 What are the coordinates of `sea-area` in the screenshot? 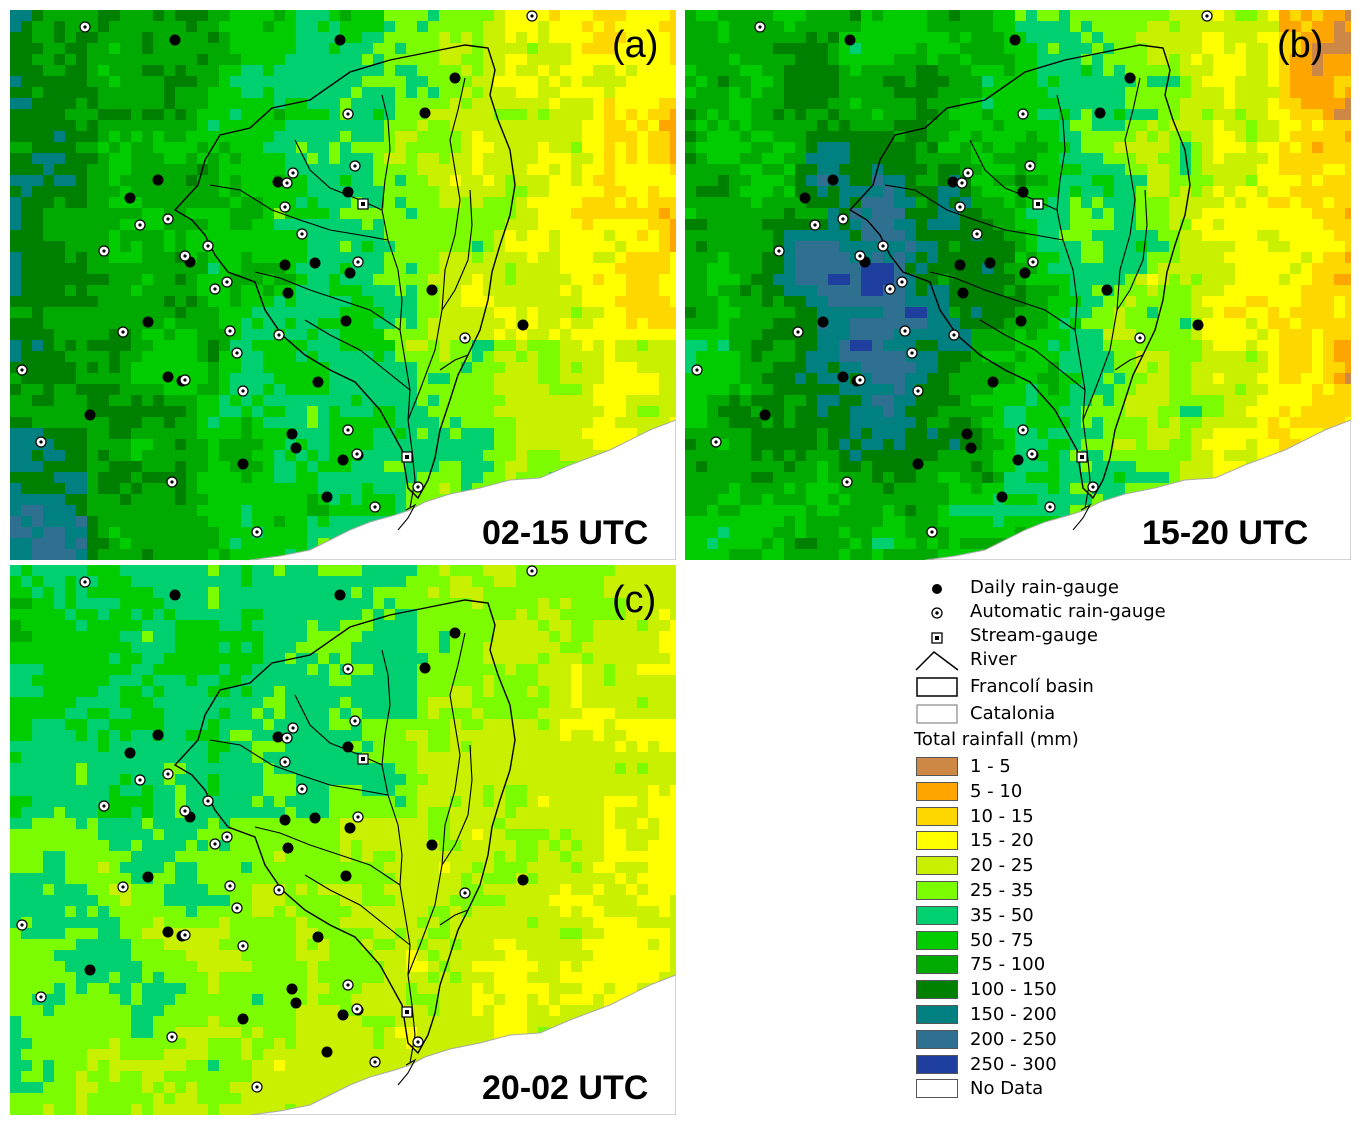 It's located at (462, 489).